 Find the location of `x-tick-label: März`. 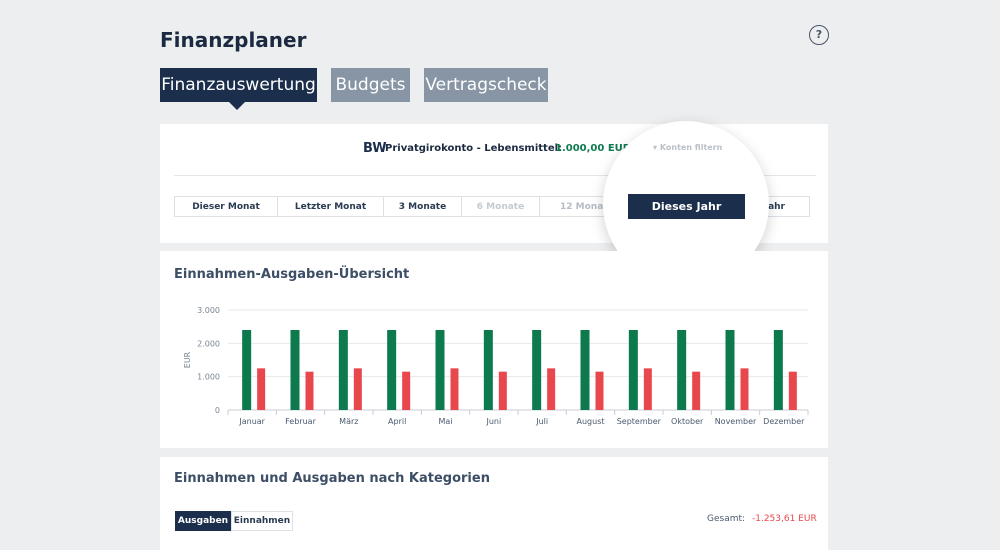

x-tick-label: März is located at coordinates (348, 421).